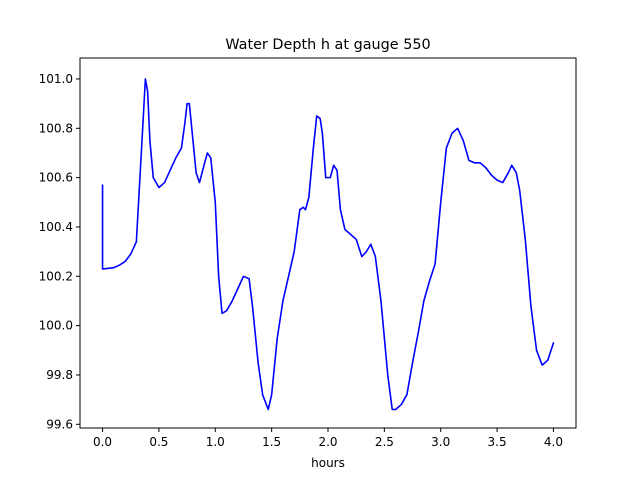 Image resolution: width=640 pixels, height=480 pixels. What do you see at coordinates (328, 463) in the screenshot?
I see `x-axis-label: hours` at bounding box center [328, 463].